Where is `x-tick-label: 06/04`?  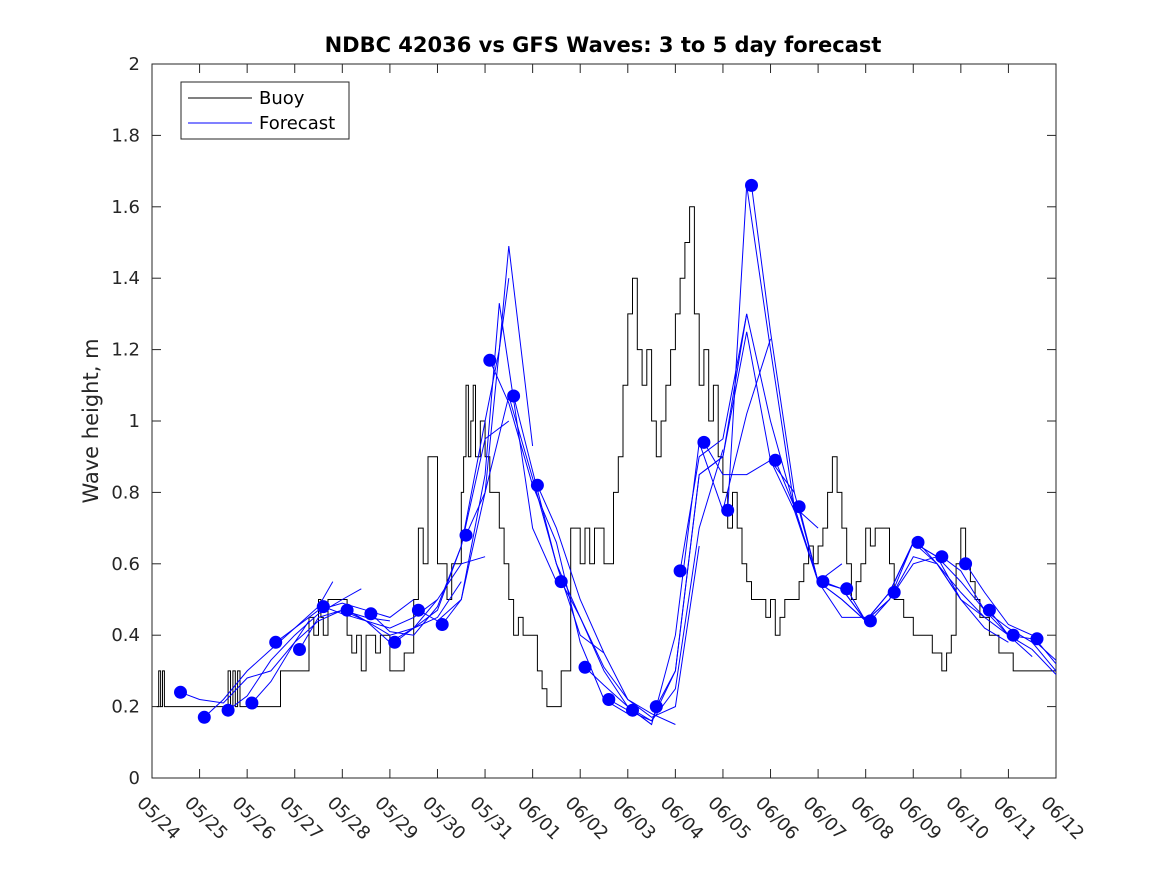
x-tick-label: 06/04 is located at coordinates (682, 819).